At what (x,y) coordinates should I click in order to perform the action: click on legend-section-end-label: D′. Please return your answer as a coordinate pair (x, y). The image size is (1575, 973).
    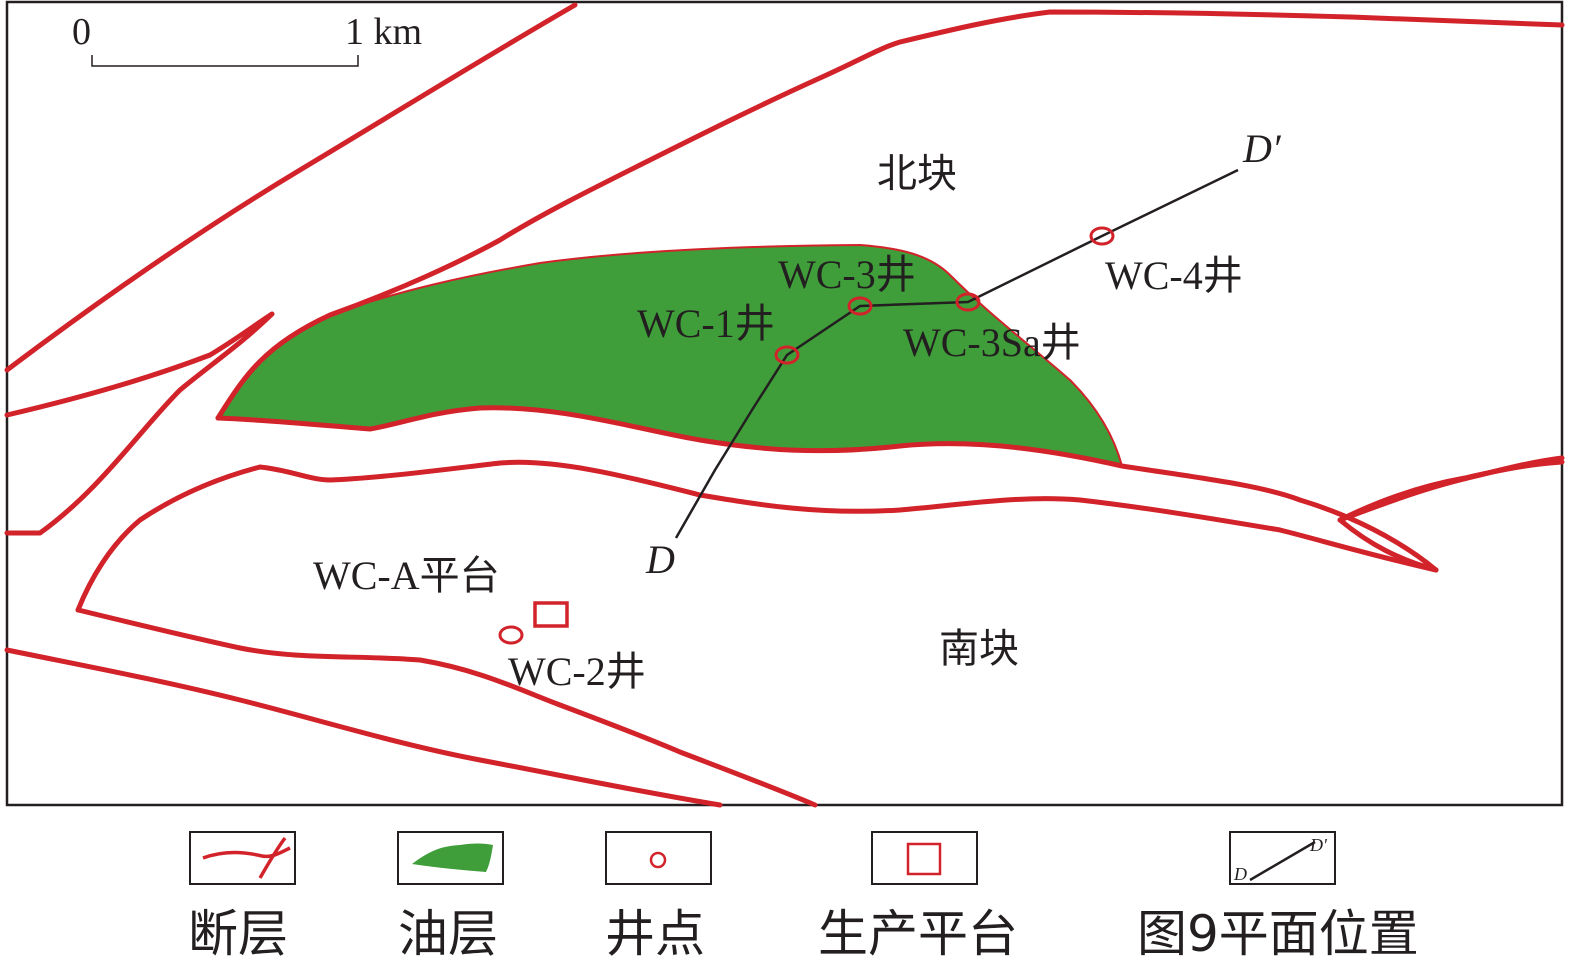
    Looking at the image, I should click on (1318, 845).